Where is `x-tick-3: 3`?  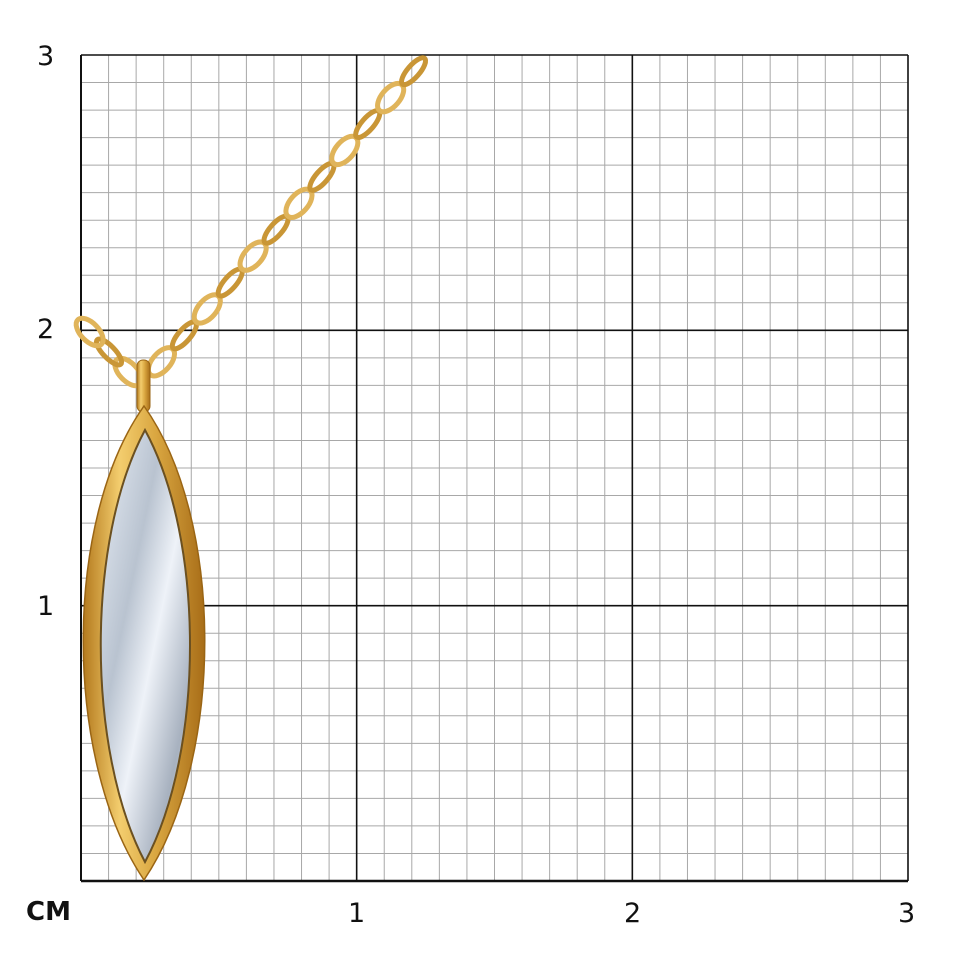
x-tick-3: 3 is located at coordinates (907, 913).